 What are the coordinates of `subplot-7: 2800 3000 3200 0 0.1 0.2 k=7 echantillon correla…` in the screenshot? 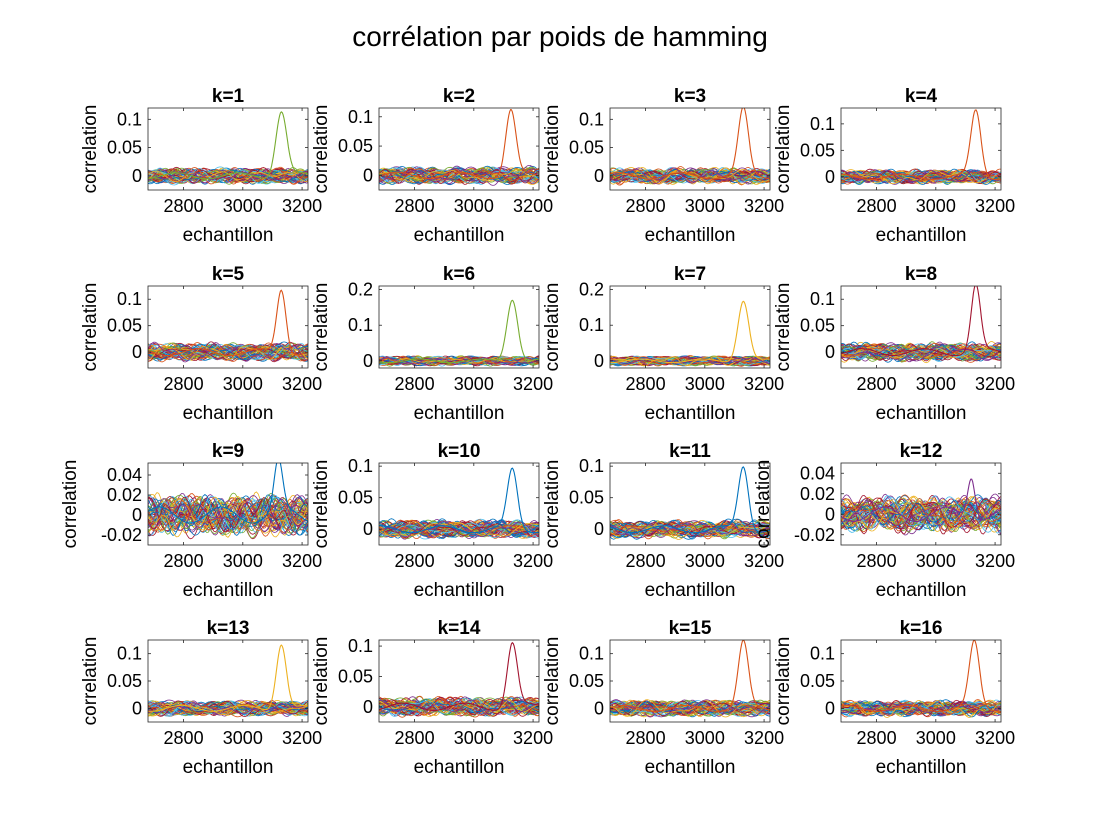 It's located at (663, 344).